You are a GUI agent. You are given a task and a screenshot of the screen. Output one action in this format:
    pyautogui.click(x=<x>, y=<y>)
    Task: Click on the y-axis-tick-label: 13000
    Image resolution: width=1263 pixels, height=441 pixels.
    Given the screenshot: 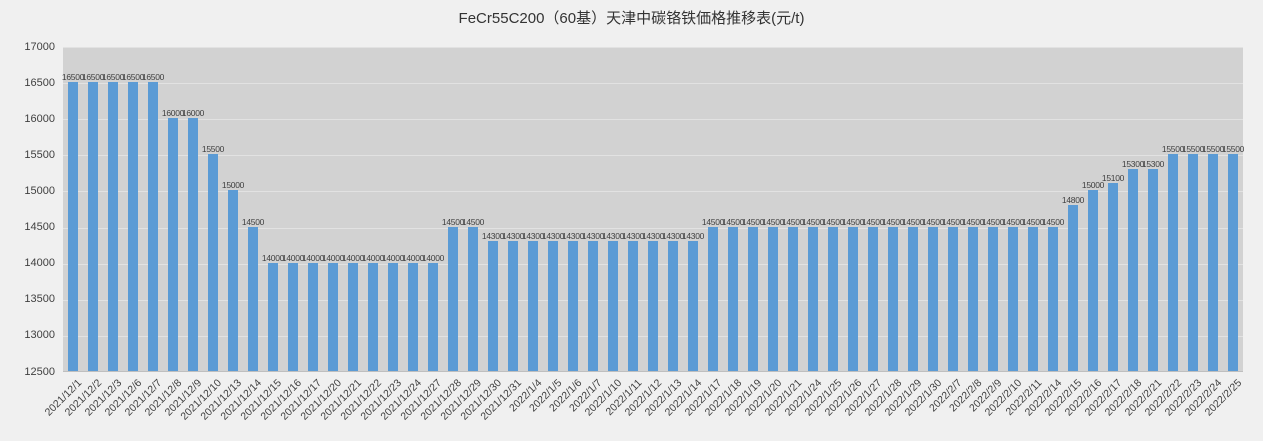 What is the action you would take?
    pyautogui.click(x=39, y=335)
    